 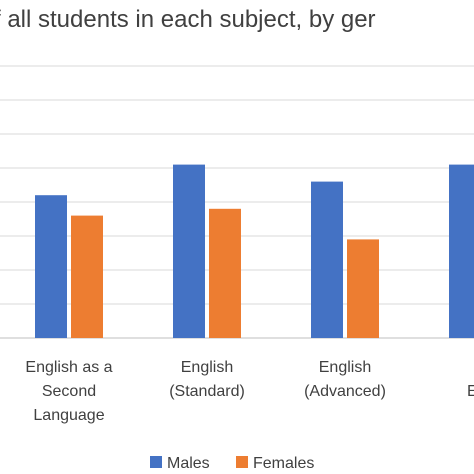 I want to click on legend-label-females: Females, so click(x=283, y=463).